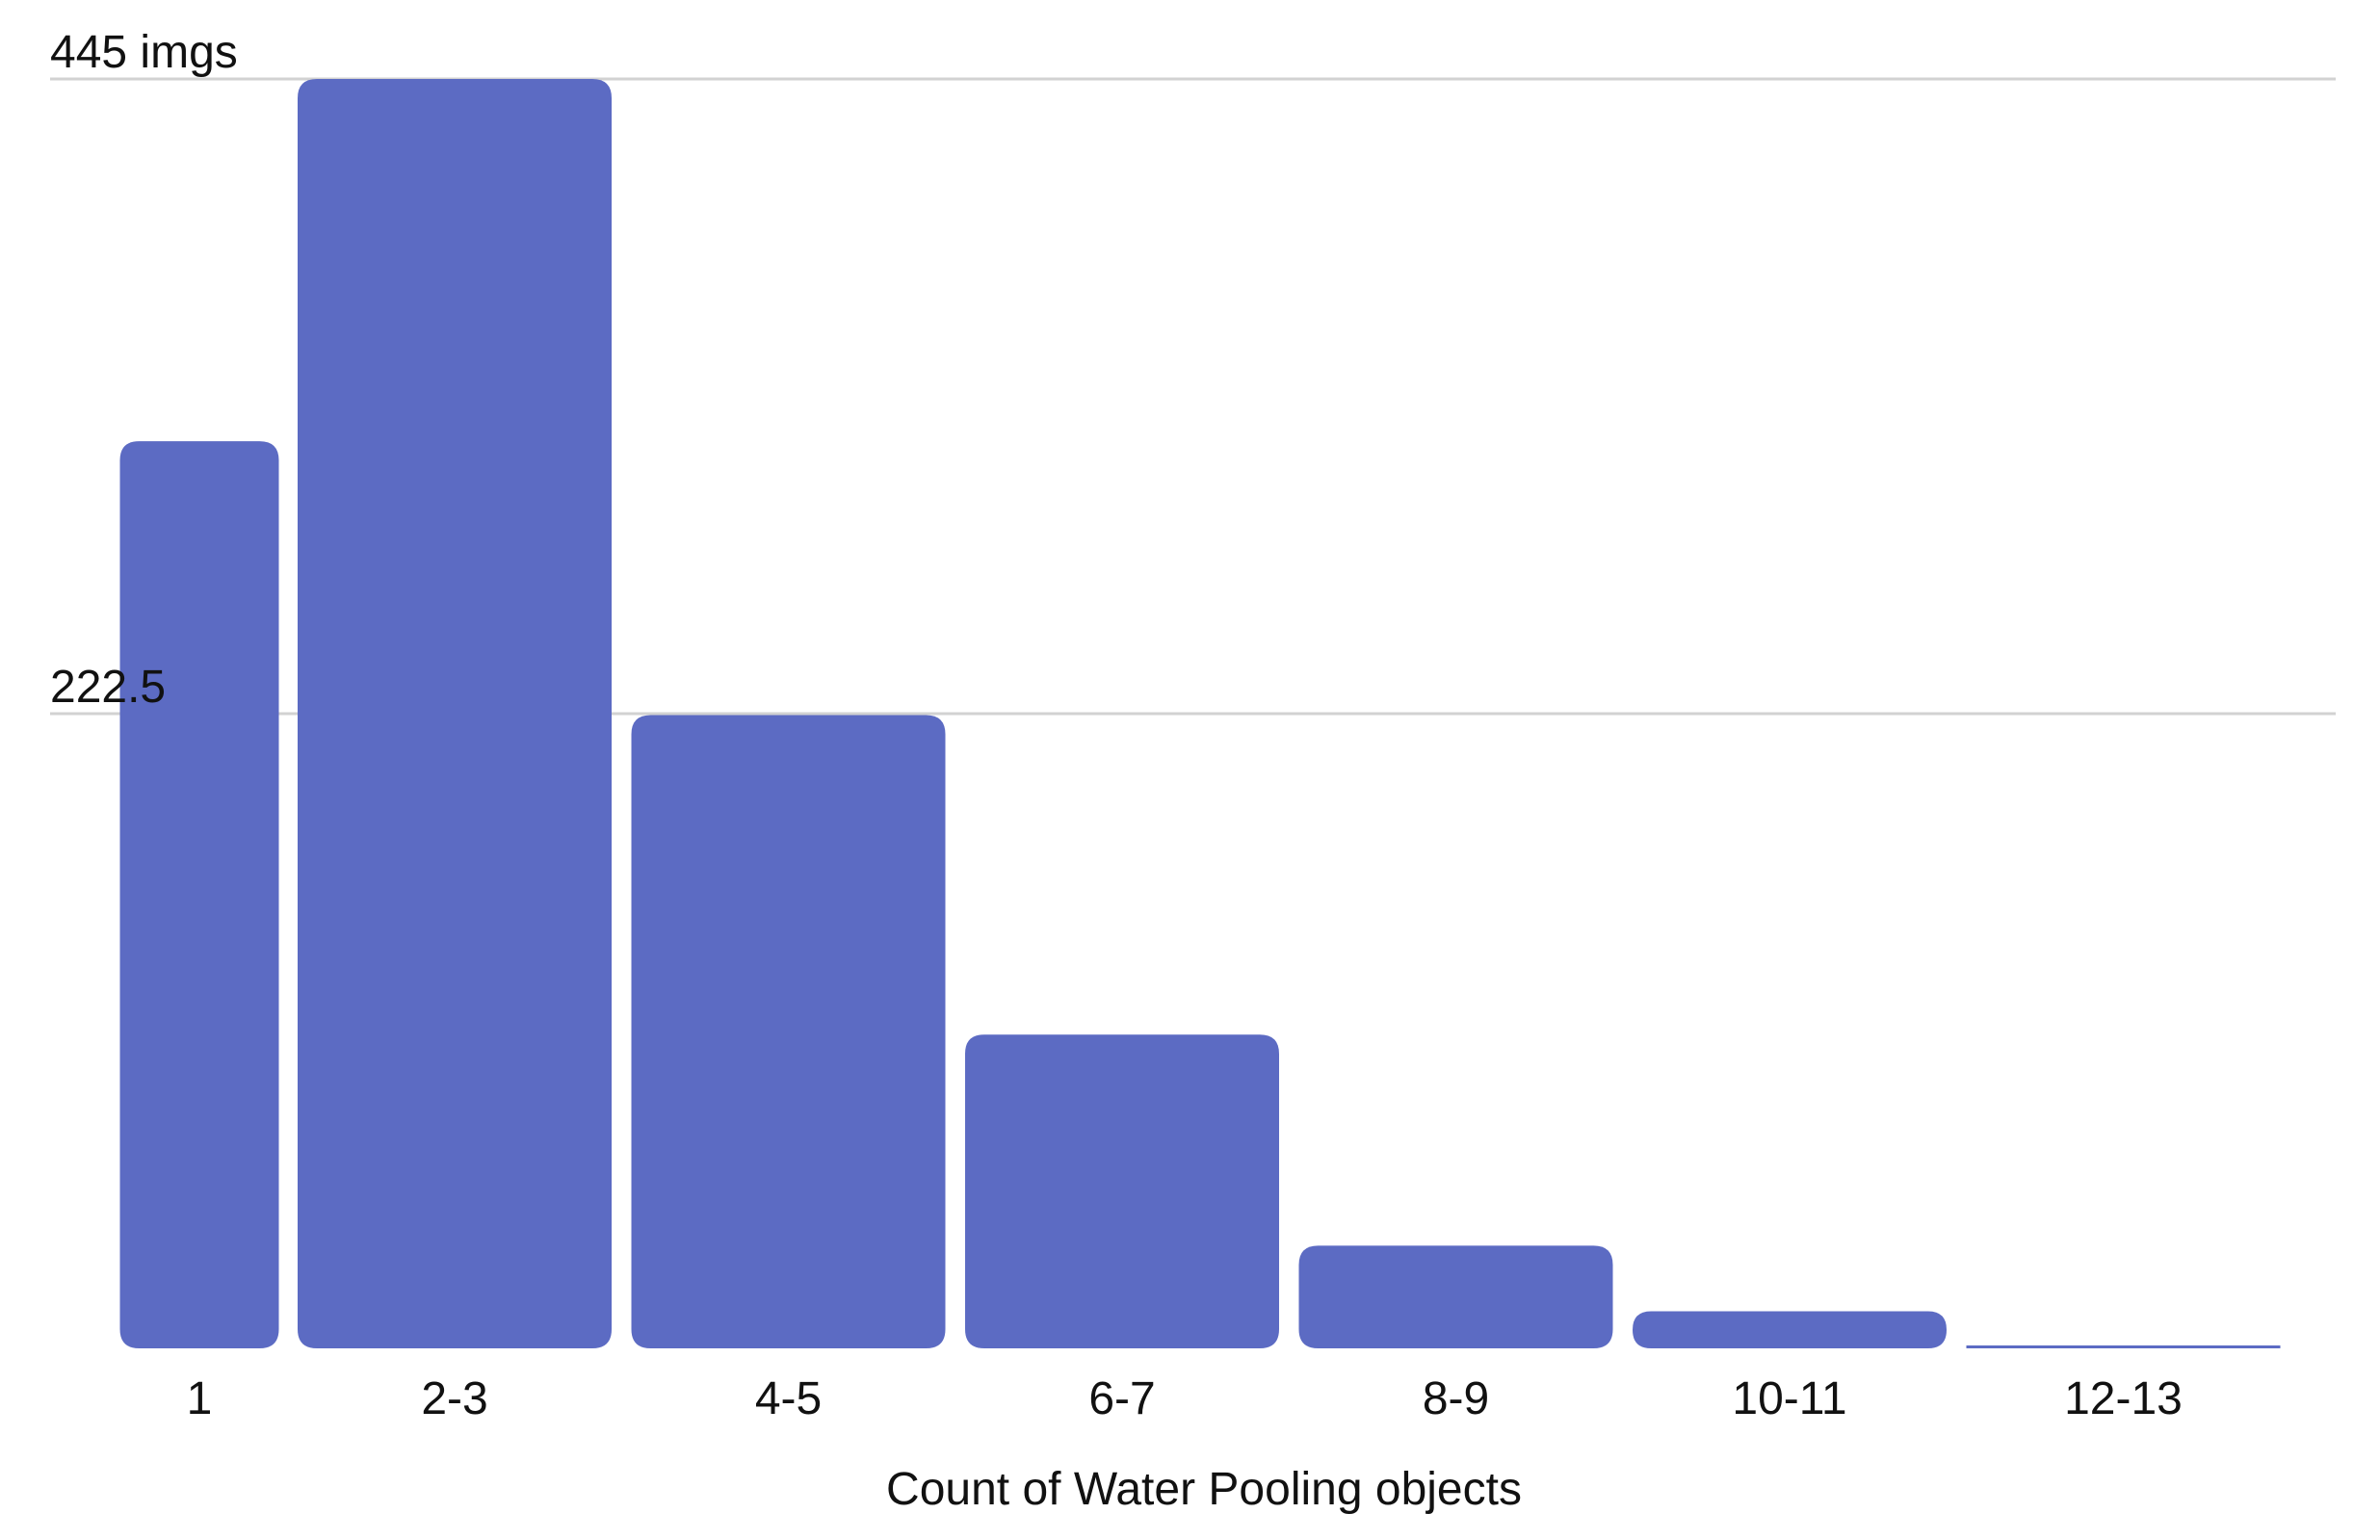  What do you see at coordinates (1121, 1398) in the screenshot?
I see `x-tick-label: 6-7` at bounding box center [1121, 1398].